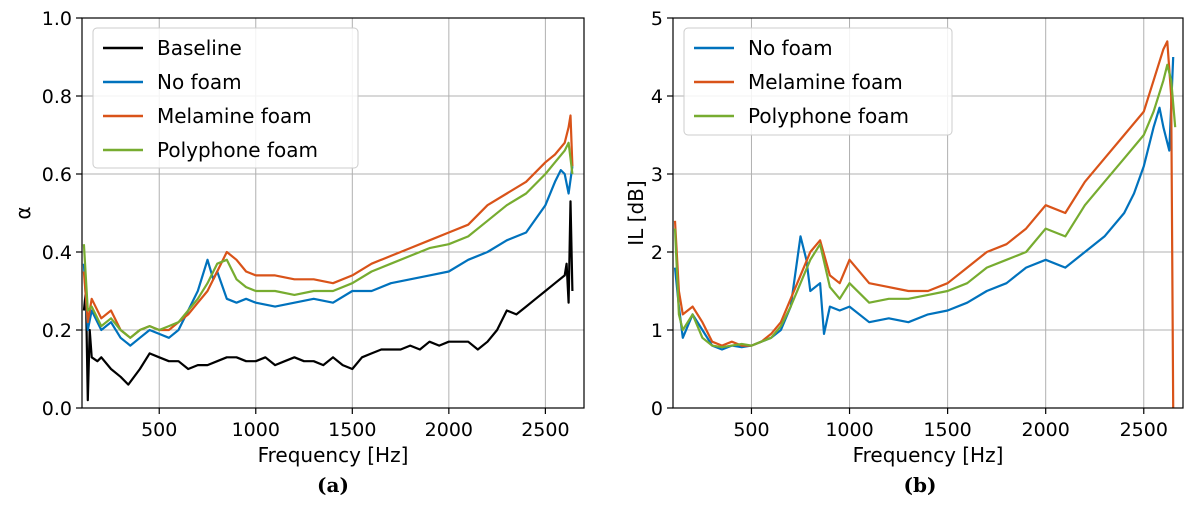 The width and height of the screenshot is (1196, 529). Describe the element at coordinates (657, 97) in the screenshot. I see `y-tick-label: 4` at that location.